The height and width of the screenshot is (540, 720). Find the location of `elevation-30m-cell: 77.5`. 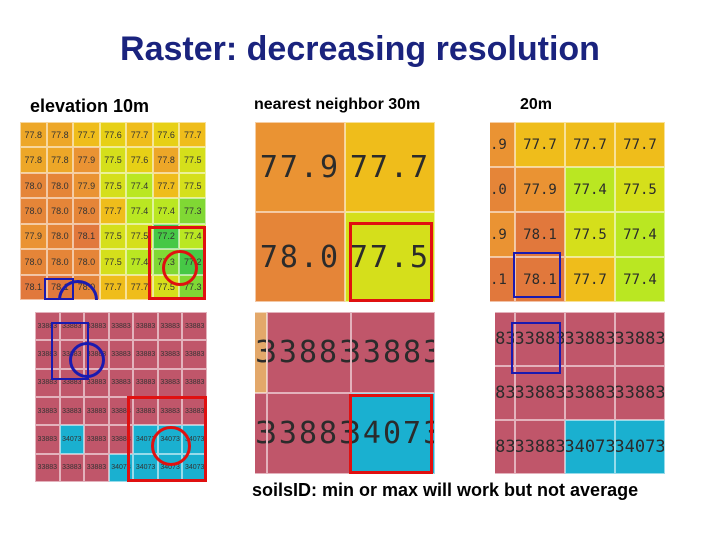

elevation-30m-cell: 77.5 is located at coordinates (390, 257).